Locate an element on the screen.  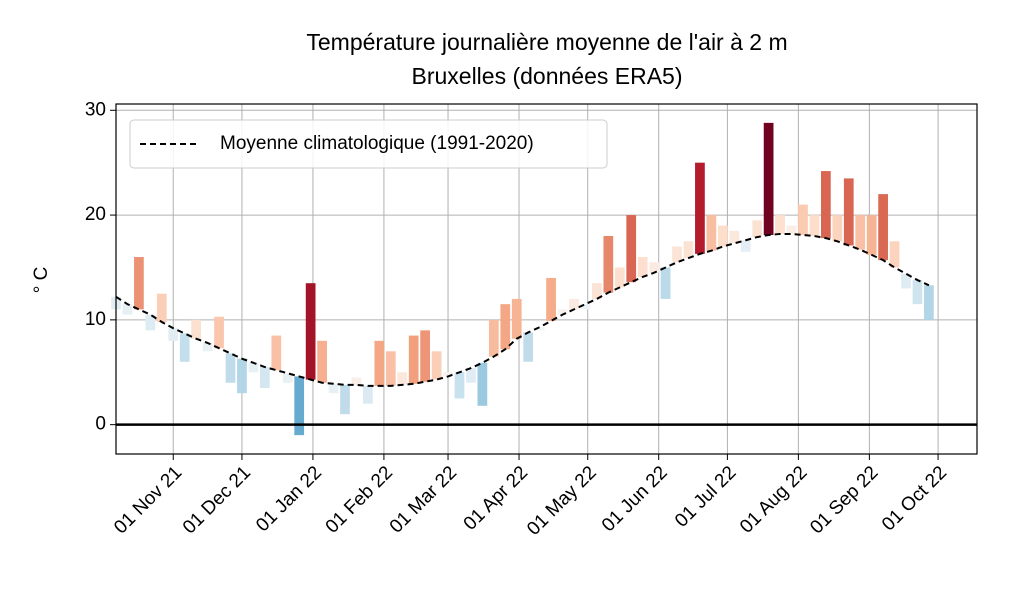
legend-box is located at coordinates (368, 144).